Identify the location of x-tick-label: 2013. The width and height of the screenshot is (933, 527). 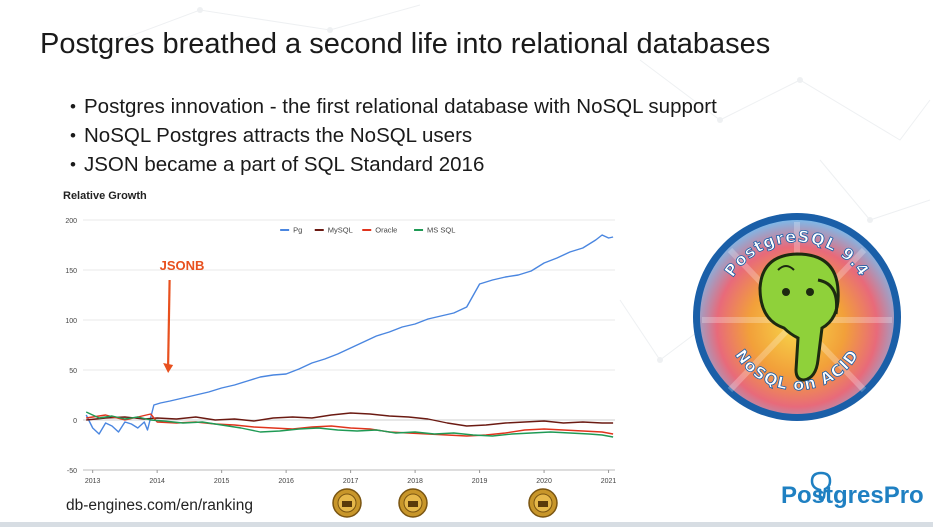
(93, 481).